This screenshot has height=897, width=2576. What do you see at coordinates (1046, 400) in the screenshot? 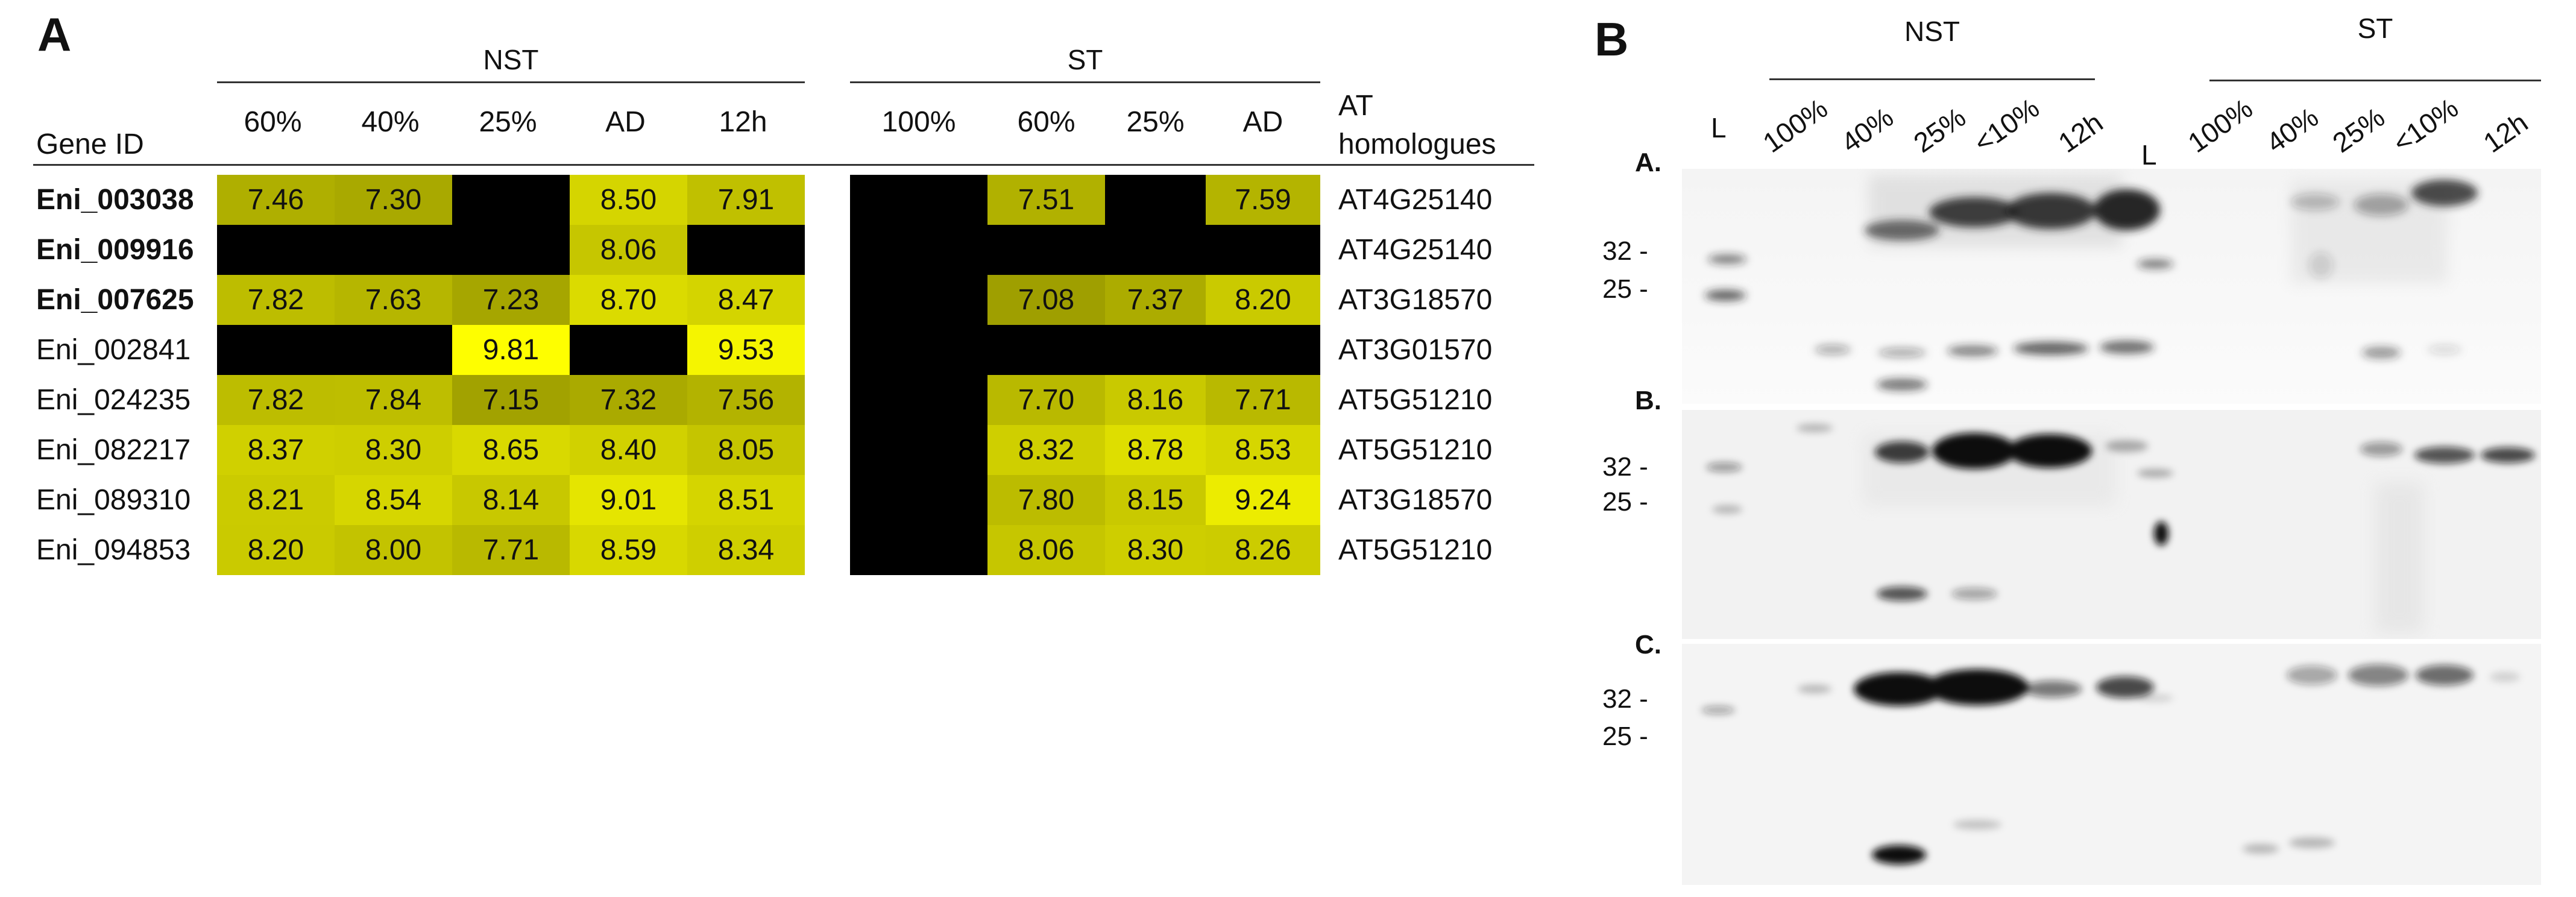
I see `st-value-cell: 7.70` at bounding box center [1046, 400].